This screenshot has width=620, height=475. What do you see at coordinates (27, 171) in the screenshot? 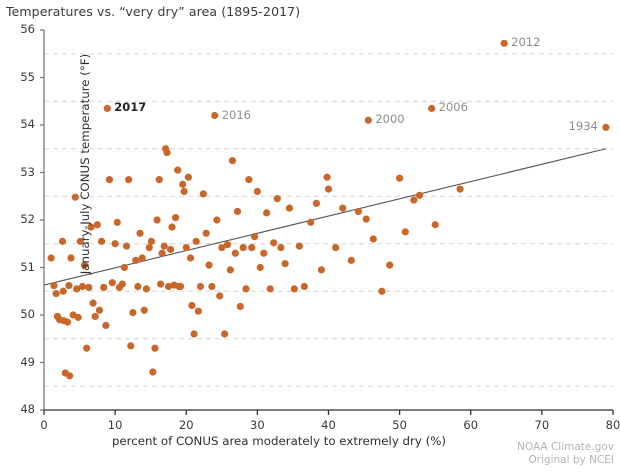
I see `y-tick-label: 53` at bounding box center [27, 171].